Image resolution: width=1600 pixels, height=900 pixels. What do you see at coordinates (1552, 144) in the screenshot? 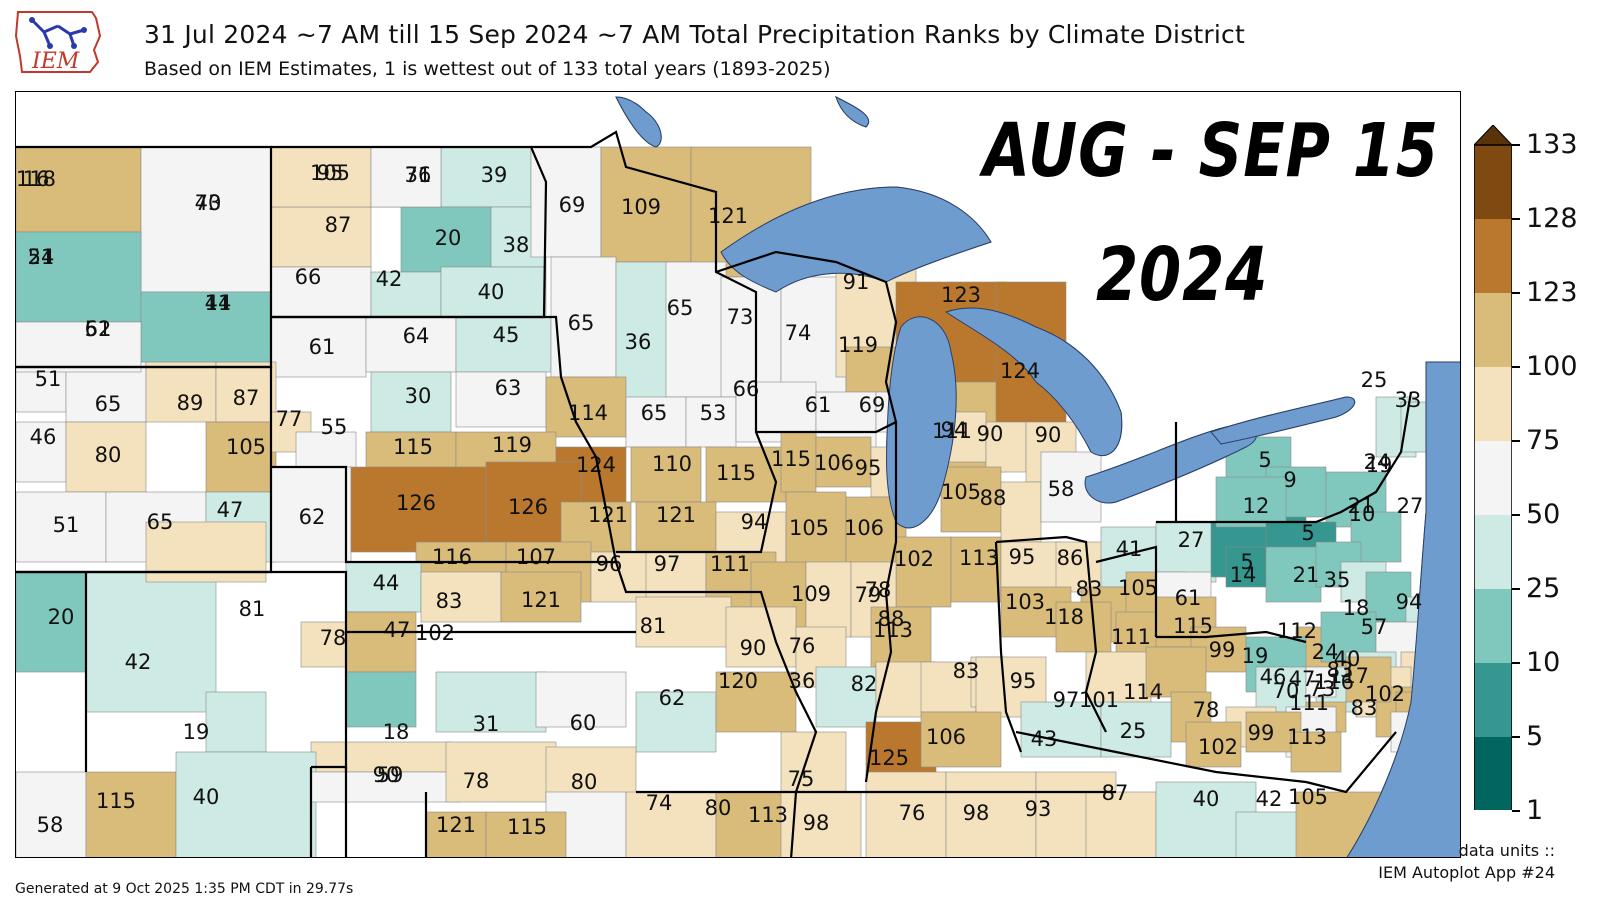
I see `colorbar-tick-label: 133` at bounding box center [1552, 144].